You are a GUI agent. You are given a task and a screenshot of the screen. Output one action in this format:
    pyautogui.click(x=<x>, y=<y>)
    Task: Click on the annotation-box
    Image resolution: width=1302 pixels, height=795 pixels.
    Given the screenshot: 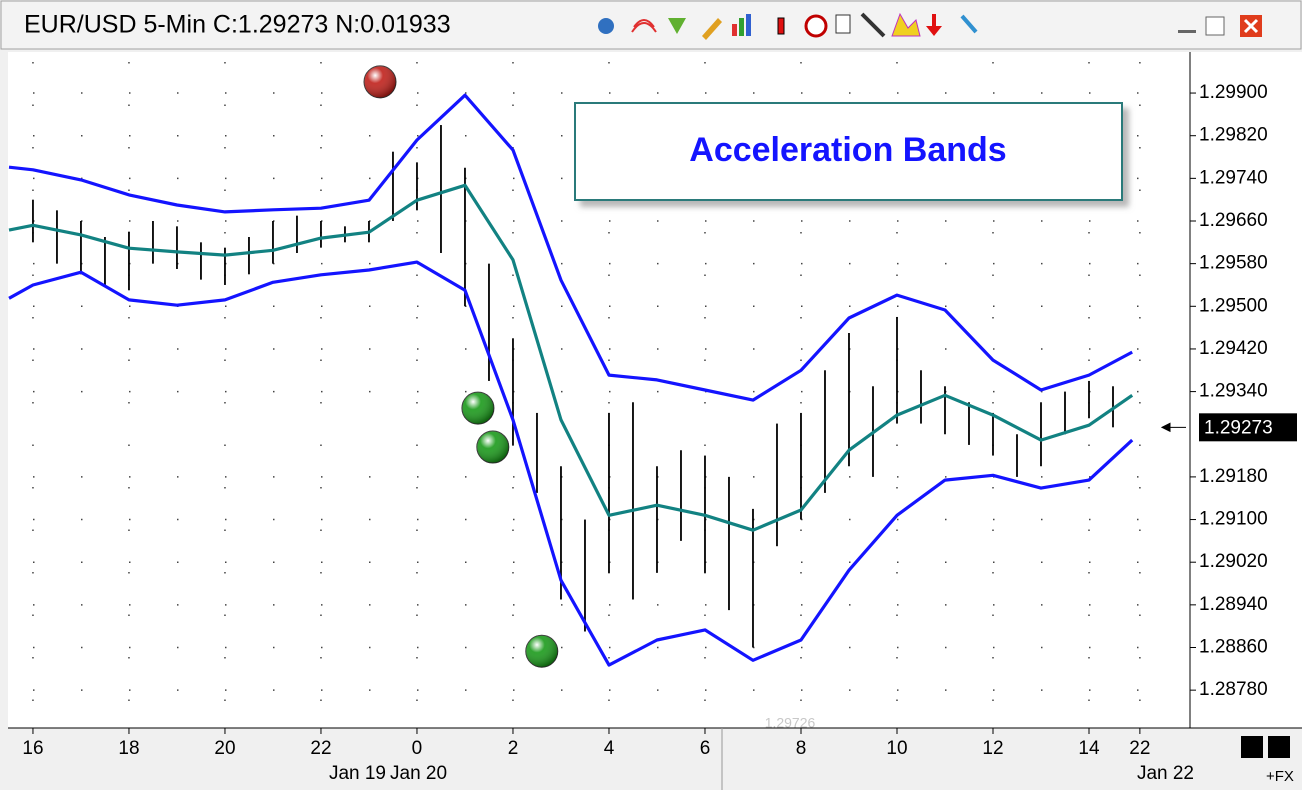 What is the action you would take?
    pyautogui.click(x=848, y=151)
    